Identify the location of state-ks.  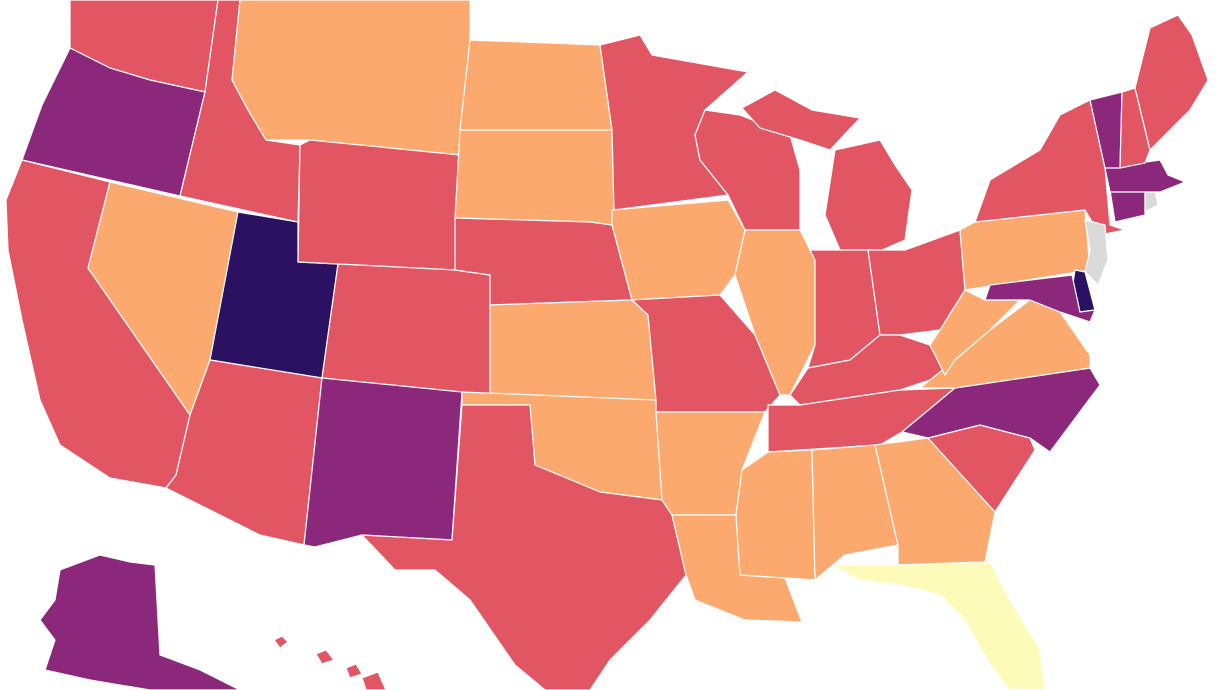
(573, 350).